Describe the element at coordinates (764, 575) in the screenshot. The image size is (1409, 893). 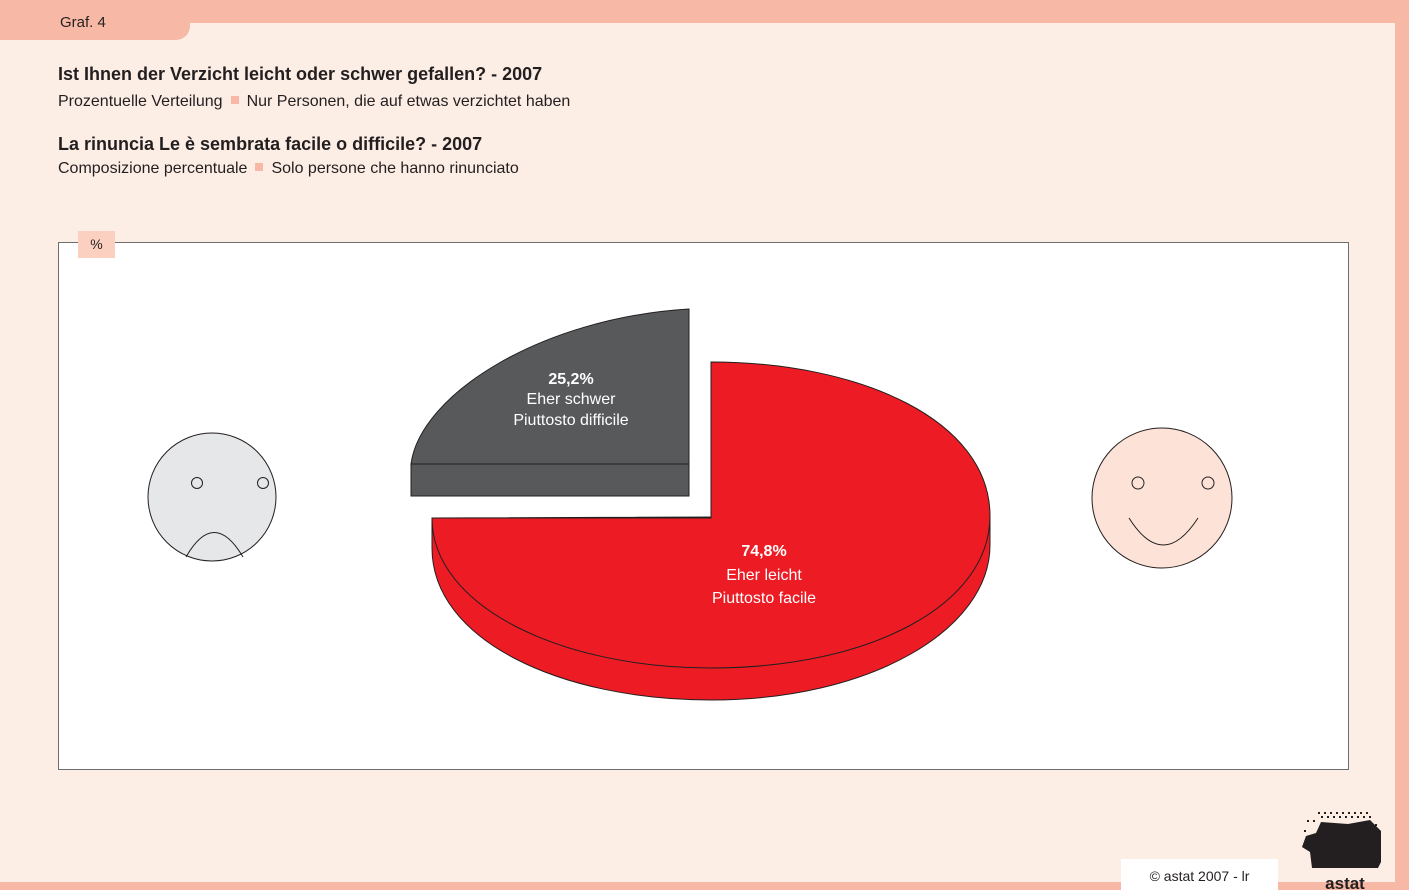
I see `slice-name-label-easy-de: Eher leicht` at that location.